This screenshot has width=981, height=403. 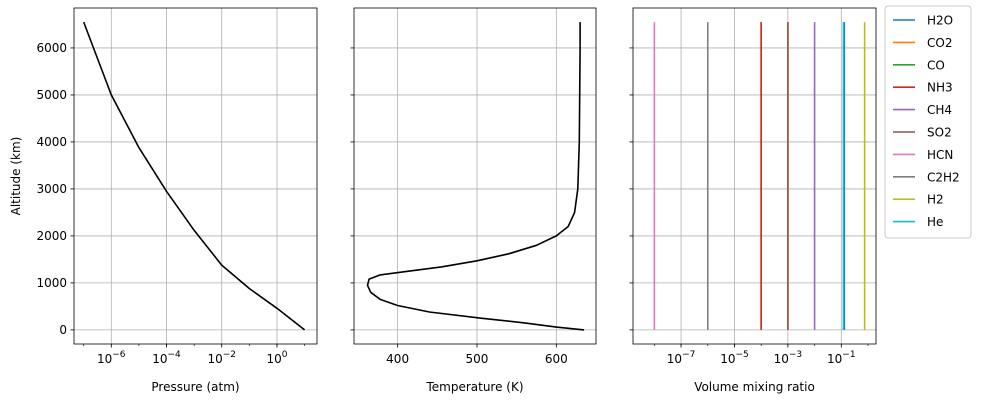 What do you see at coordinates (51, 189) in the screenshot?
I see `y-tick-label: 3000` at bounding box center [51, 189].